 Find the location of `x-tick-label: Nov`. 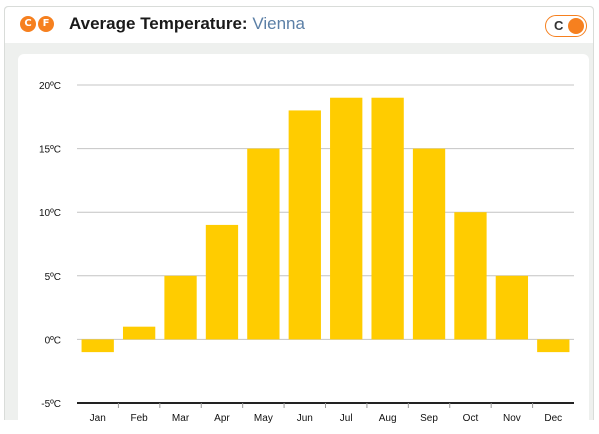

x-tick-label: Nov is located at coordinates (512, 418).